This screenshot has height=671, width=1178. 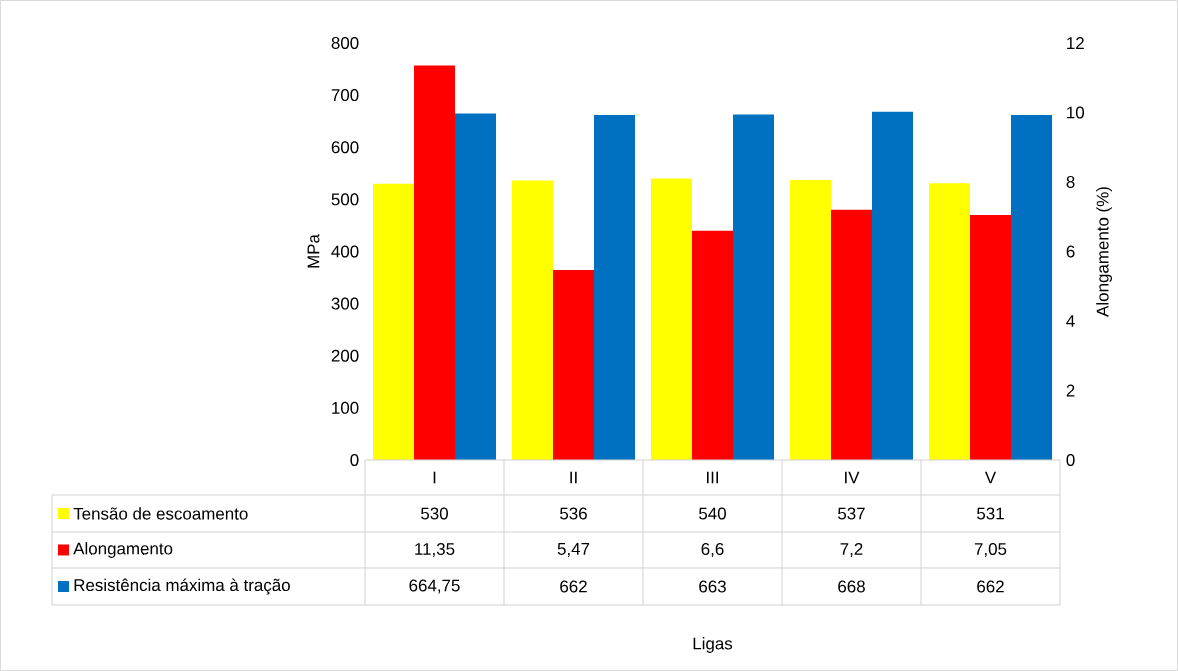 I want to click on data-label: 7,05, so click(x=990, y=549).